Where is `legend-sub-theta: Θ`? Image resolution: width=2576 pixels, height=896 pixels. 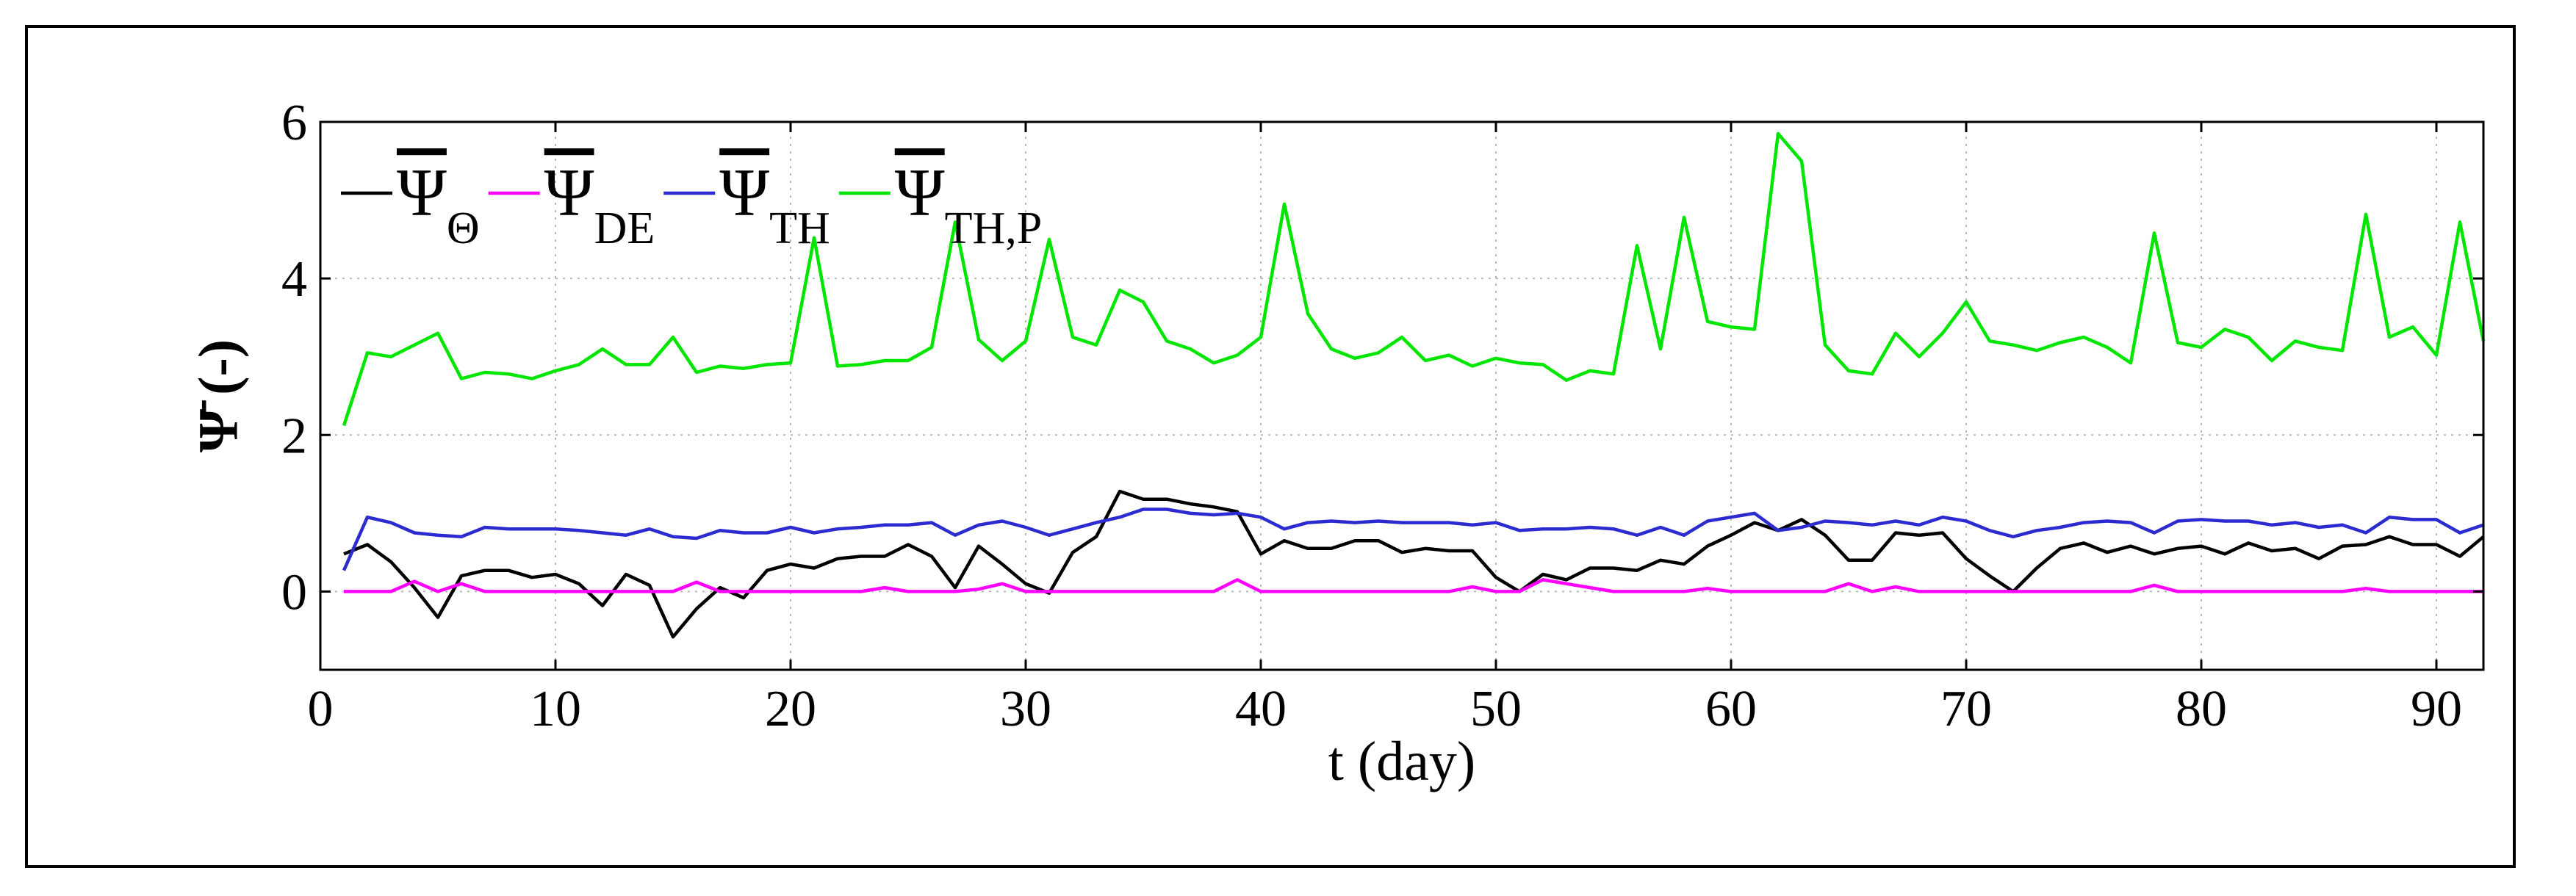
legend-sub-theta: Θ is located at coordinates (463, 228).